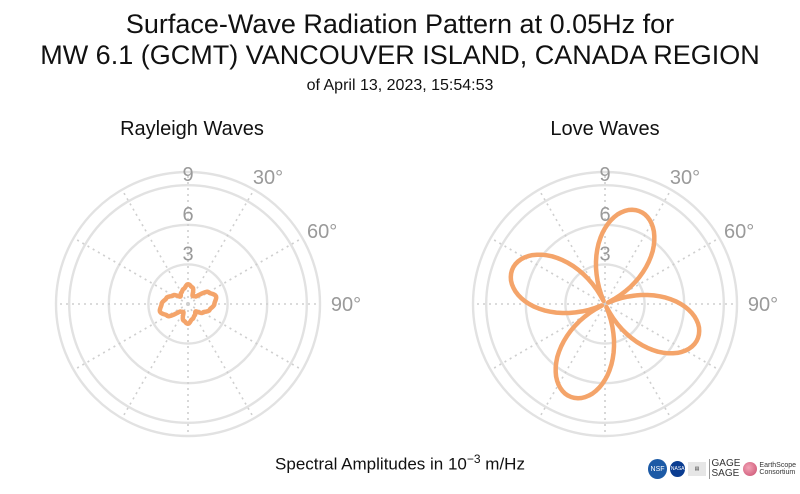  Describe the element at coordinates (502, 464) in the screenshot. I see `amplitude-label-unit: m/Hz` at that location.